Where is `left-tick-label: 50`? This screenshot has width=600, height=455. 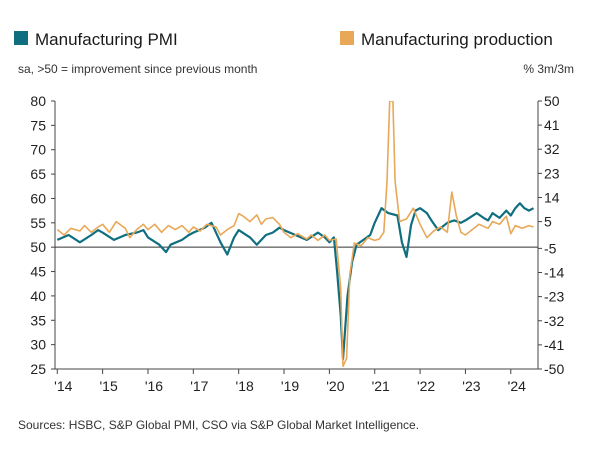 left-tick-label: 50 is located at coordinates (38, 247).